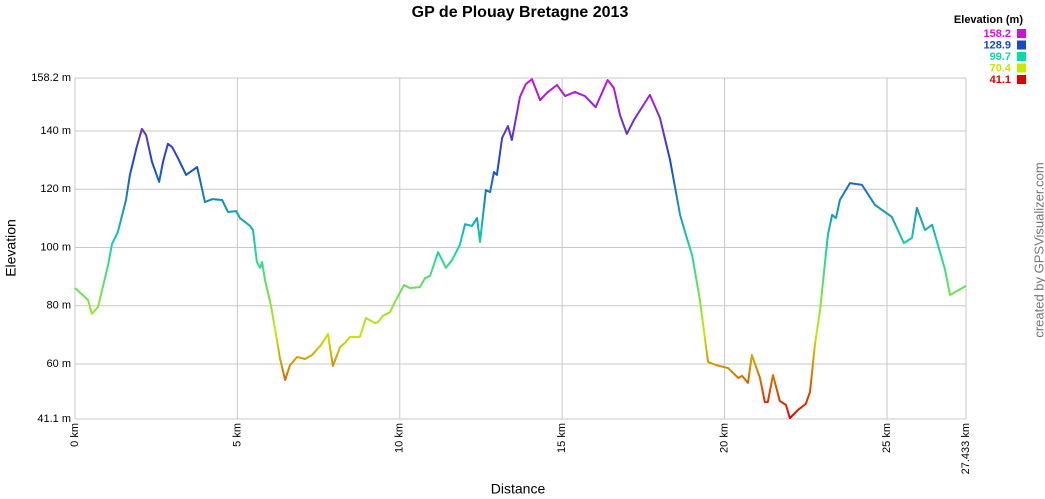 This screenshot has height=499, width=1045. Describe the element at coordinates (1001, 68) in the screenshot. I see `legend-label: 70.4` at that location.